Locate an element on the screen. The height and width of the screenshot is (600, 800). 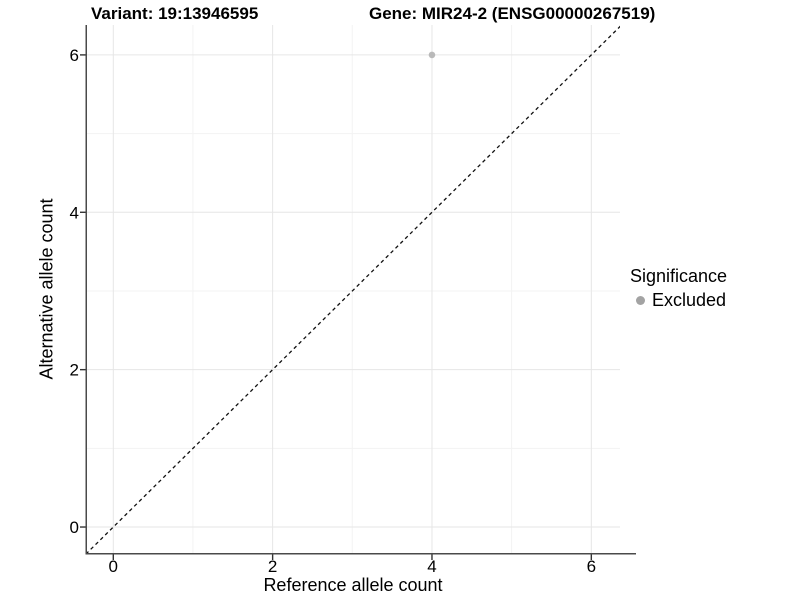
x-tick-label: 2 is located at coordinates (272, 566).